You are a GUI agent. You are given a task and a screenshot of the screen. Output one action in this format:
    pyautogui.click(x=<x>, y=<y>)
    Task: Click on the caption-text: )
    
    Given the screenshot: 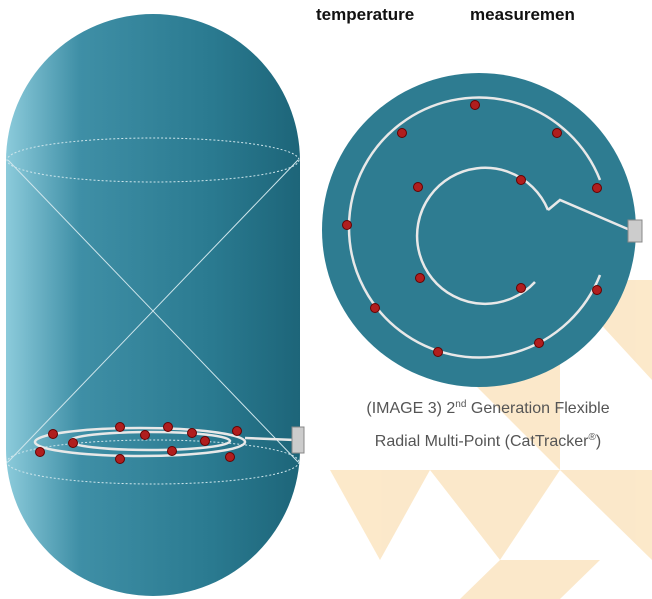 What is the action you would take?
    pyautogui.click(x=598, y=441)
    